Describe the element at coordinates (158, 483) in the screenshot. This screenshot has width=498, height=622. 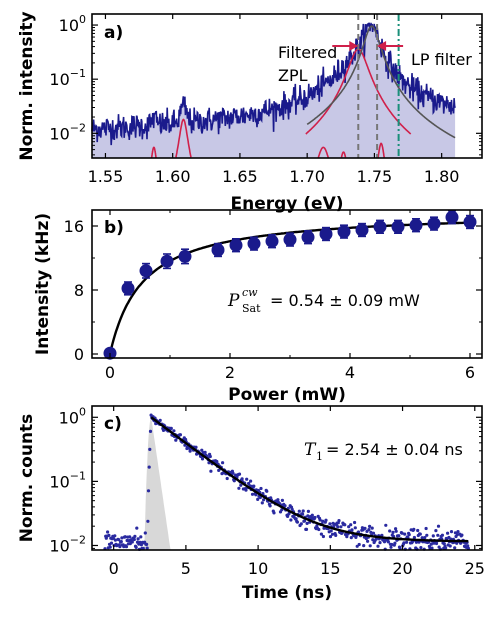
I see `irf-fill` at that location.